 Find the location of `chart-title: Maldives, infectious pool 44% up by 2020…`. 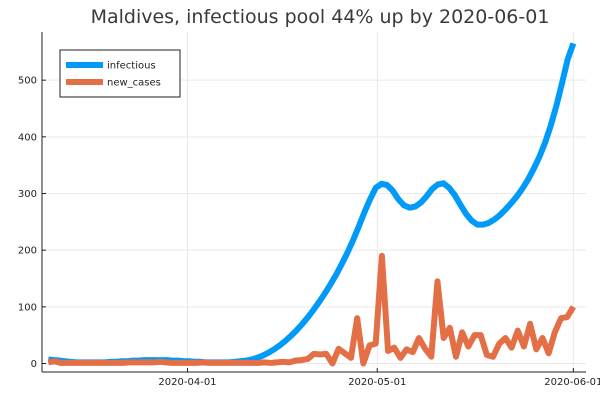

chart-title: Maldives, infectious pool 44% up by 2020… is located at coordinates (320, 17).